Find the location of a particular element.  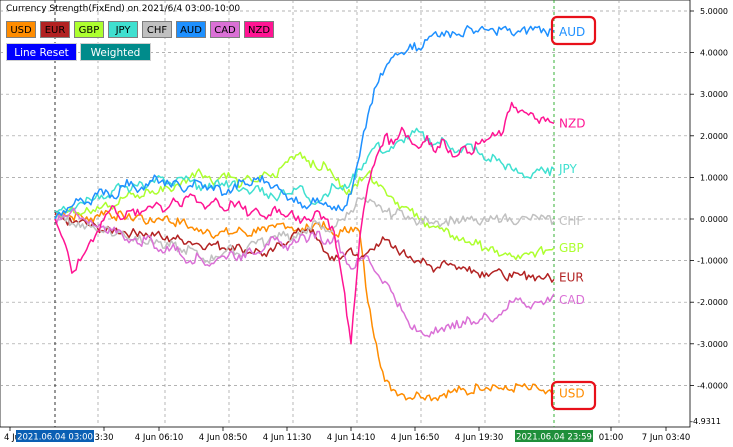

currency-button-nzd: NZD is located at coordinates (259, 29).